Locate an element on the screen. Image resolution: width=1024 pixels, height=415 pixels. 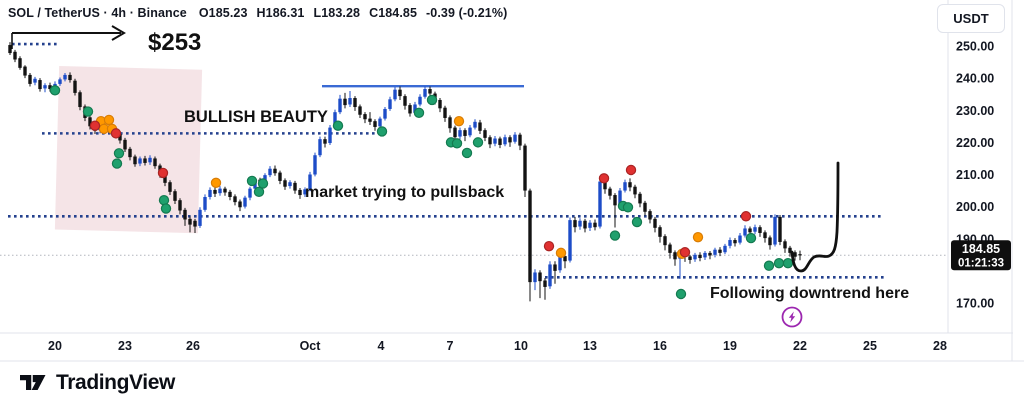
price-axis-label: 210.00 is located at coordinates (975, 175).